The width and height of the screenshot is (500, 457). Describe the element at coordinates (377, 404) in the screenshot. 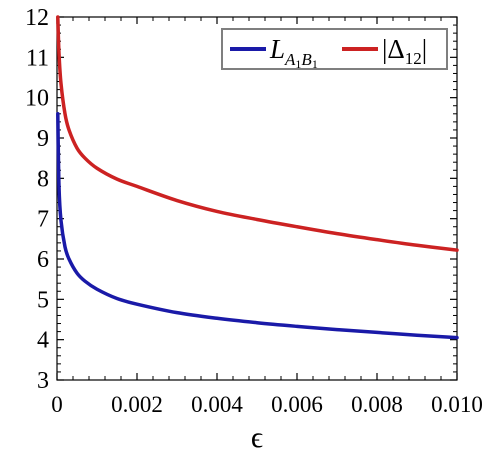

I see `x-tick-label: 0.008` at that location.